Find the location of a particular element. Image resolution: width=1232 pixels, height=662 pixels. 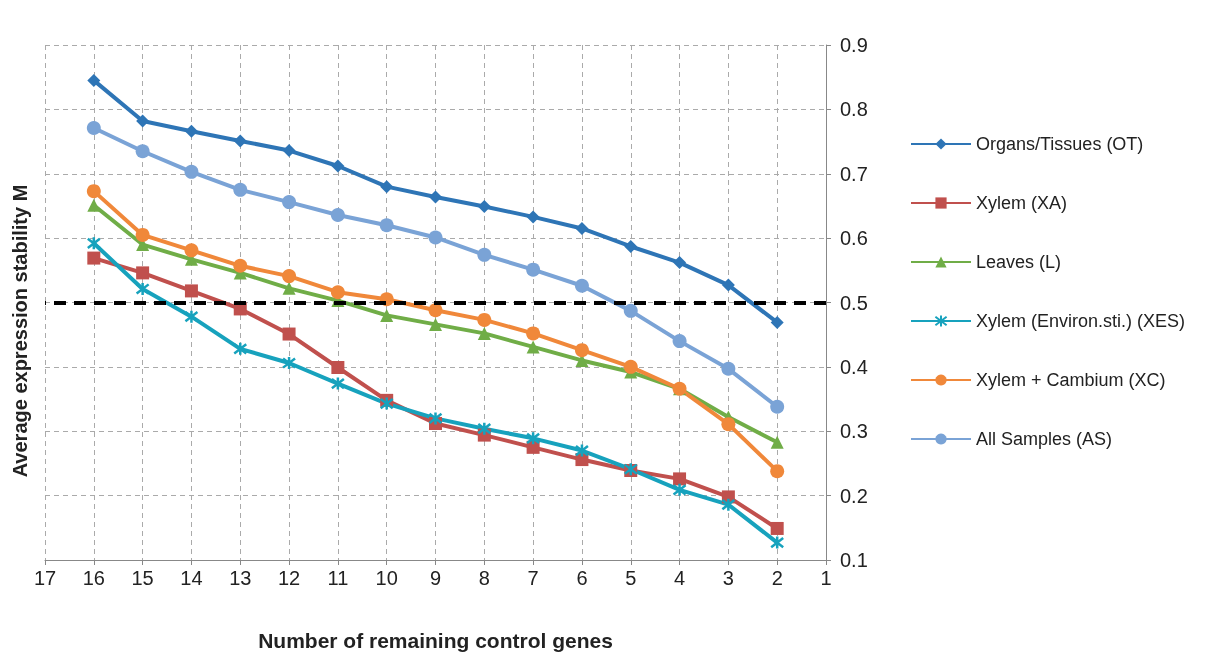

x-tick-label: 3 is located at coordinates (728, 578).